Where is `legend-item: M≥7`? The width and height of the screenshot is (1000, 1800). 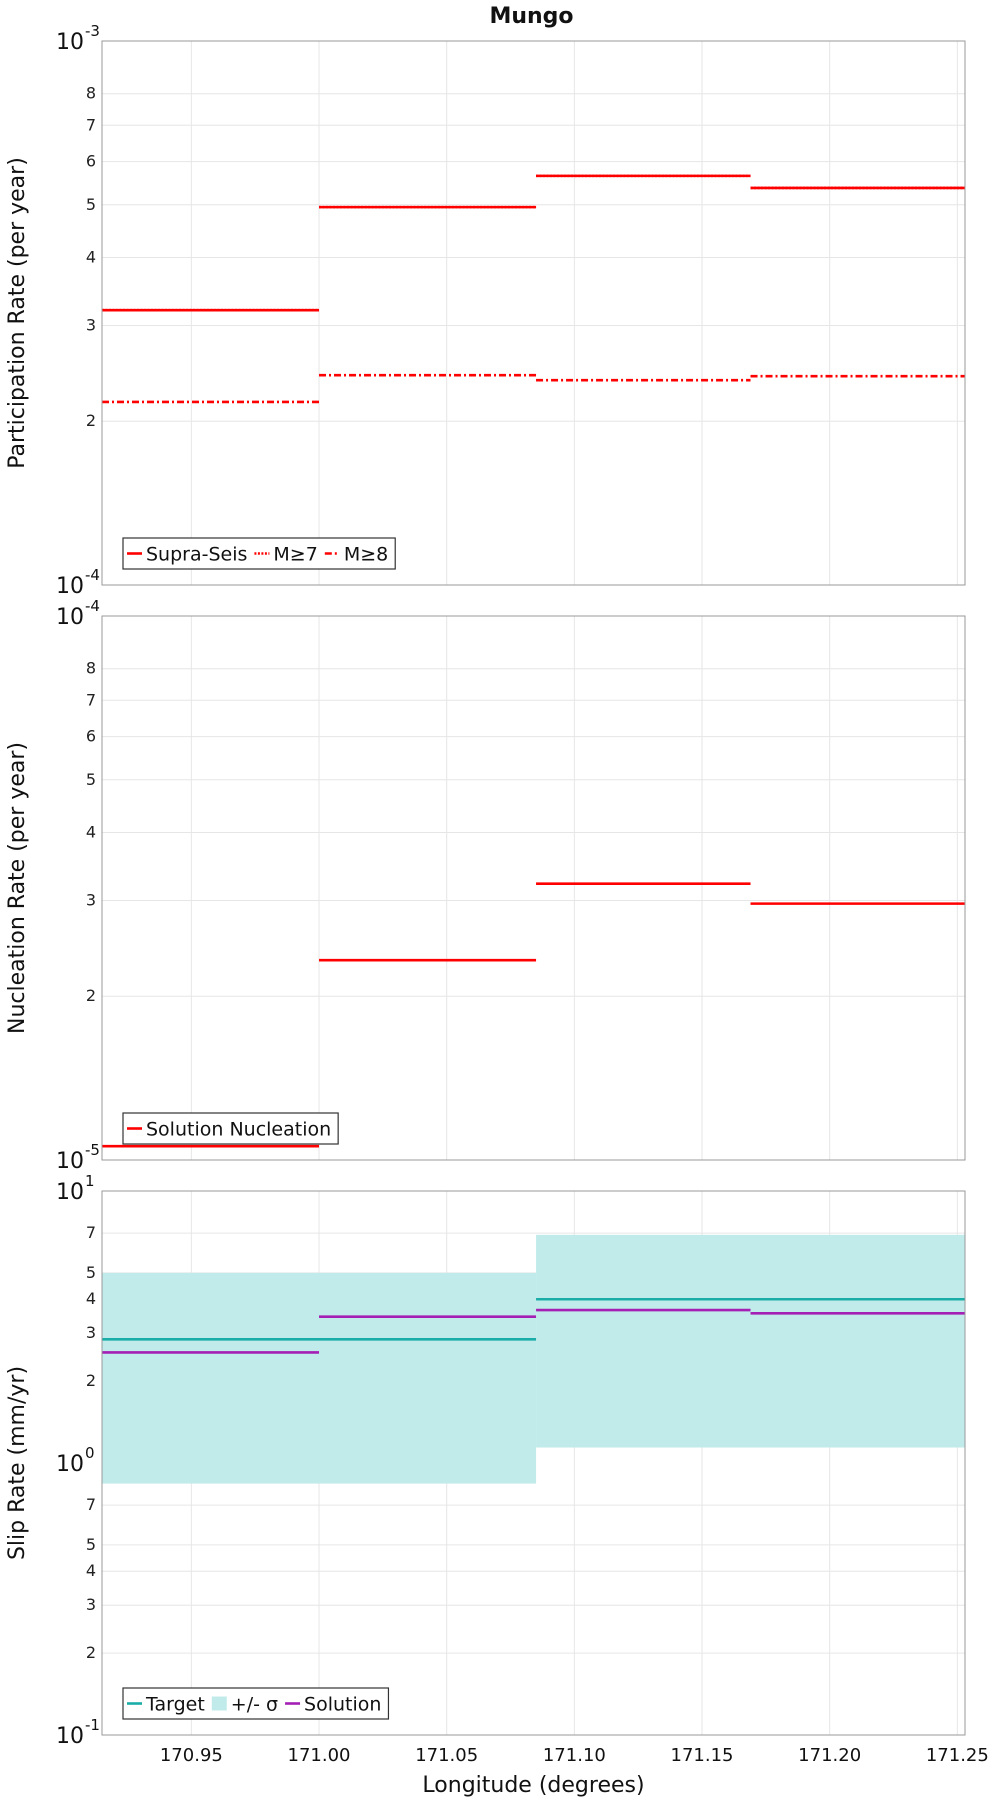 legend-item: M≥7 is located at coordinates (286, 555).